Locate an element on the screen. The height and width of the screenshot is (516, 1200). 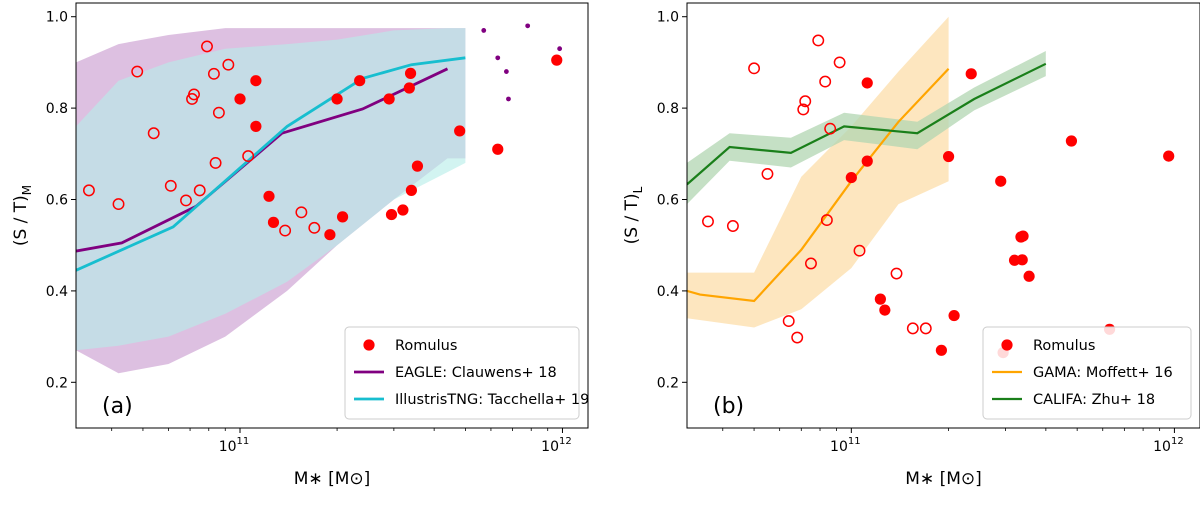
y-tick-label: 0.8 is located at coordinates (668, 109).